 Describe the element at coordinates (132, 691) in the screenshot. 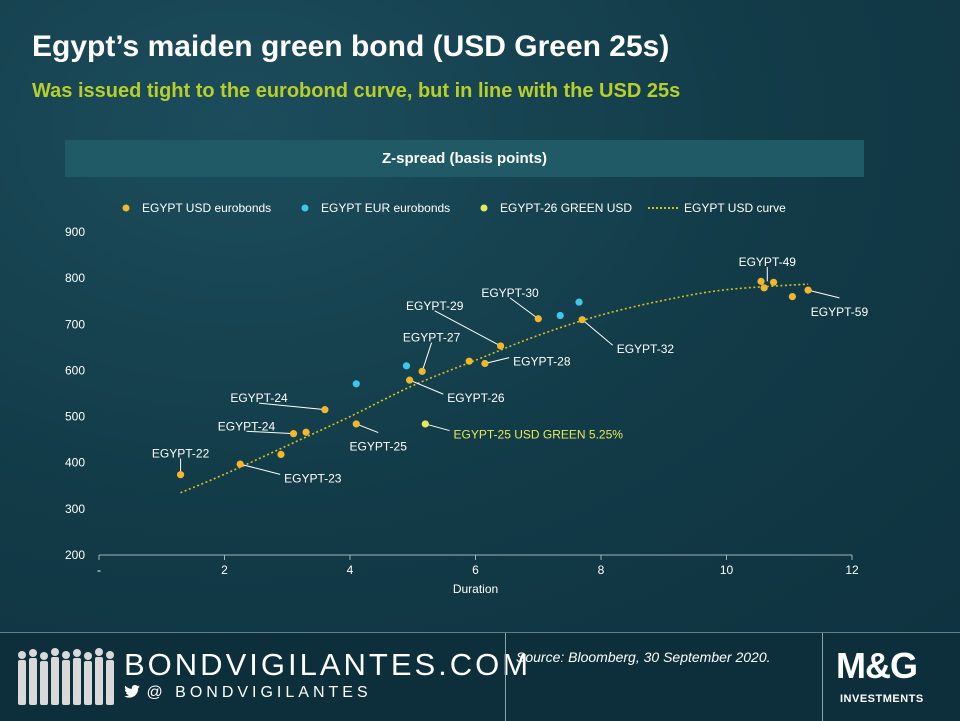

I see `twitter-icon` at that location.